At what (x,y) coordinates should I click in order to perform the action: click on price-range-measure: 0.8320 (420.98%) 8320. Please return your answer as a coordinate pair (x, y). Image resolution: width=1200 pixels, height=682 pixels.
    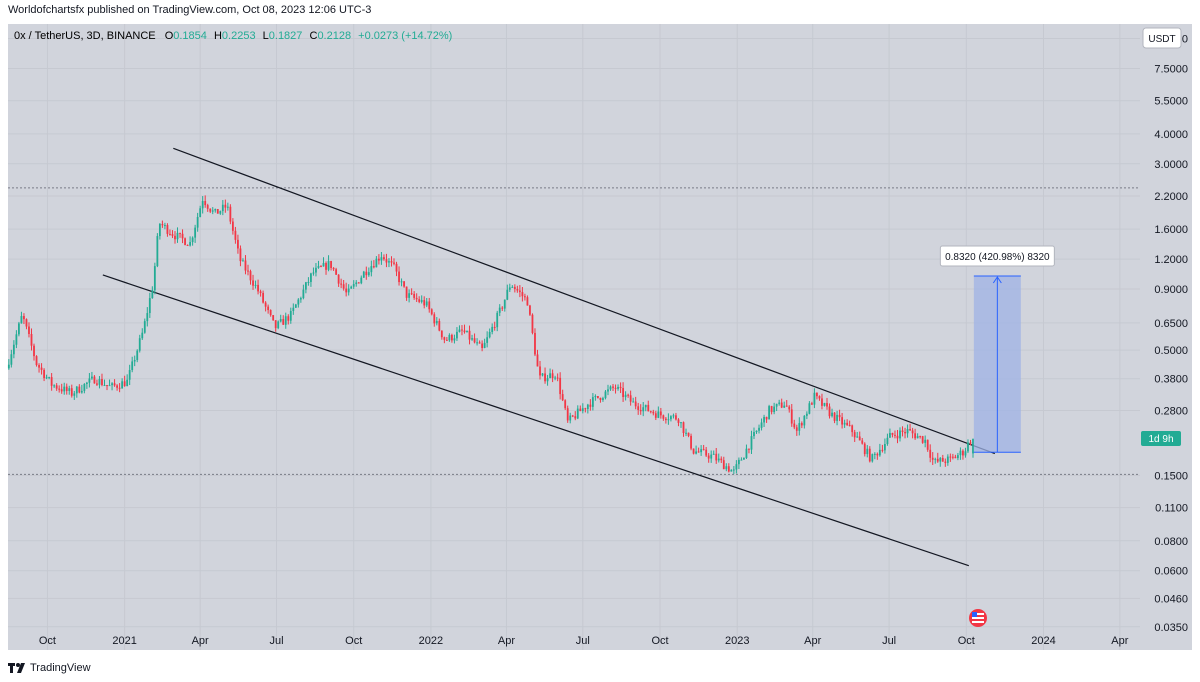
    Looking at the image, I should click on (997, 349).